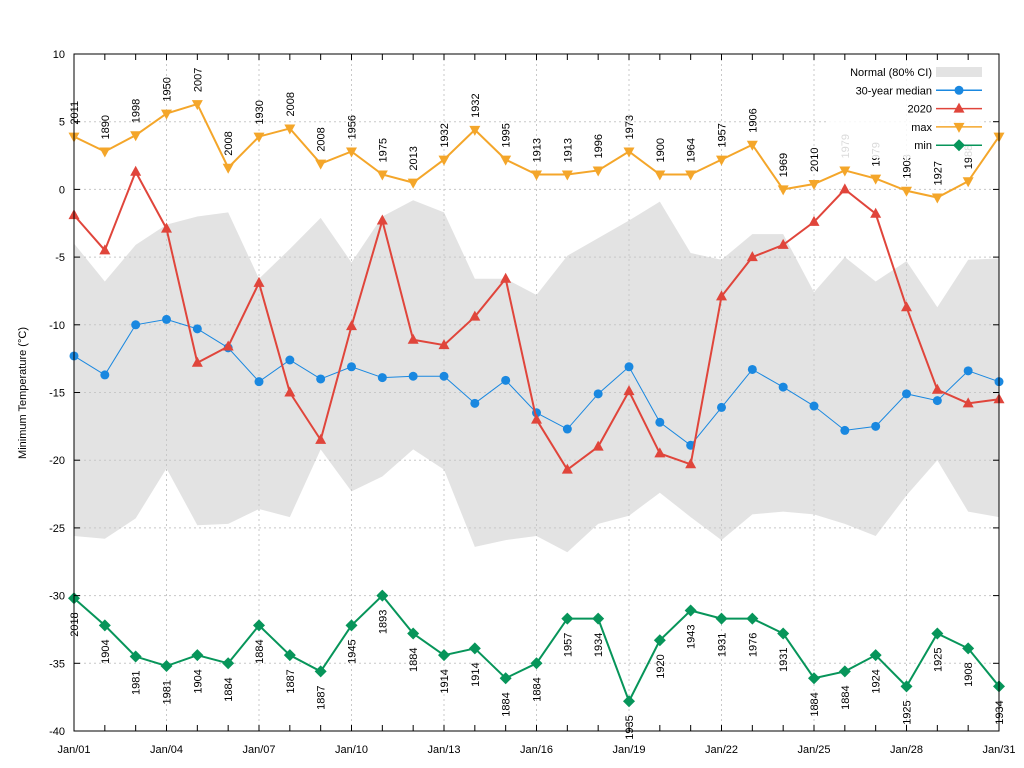 This screenshot has height=768, width=1024. Describe the element at coordinates (353, 651) in the screenshot. I see `year-label-min: 1945` at that location.